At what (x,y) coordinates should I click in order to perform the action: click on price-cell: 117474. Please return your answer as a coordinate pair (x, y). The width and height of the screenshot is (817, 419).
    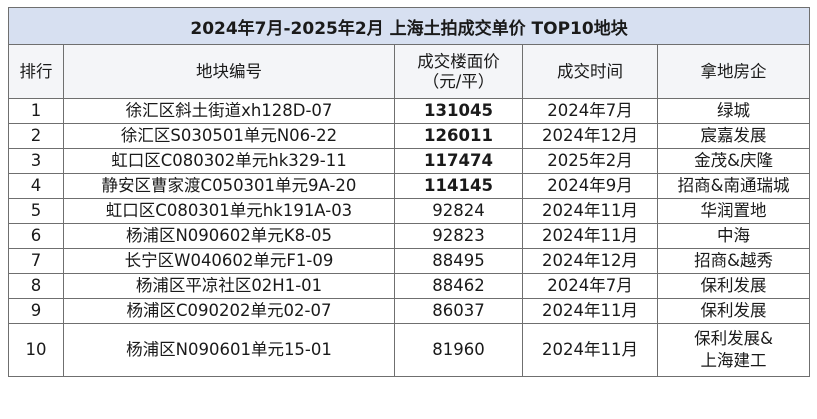
    Looking at the image, I should click on (458, 161).